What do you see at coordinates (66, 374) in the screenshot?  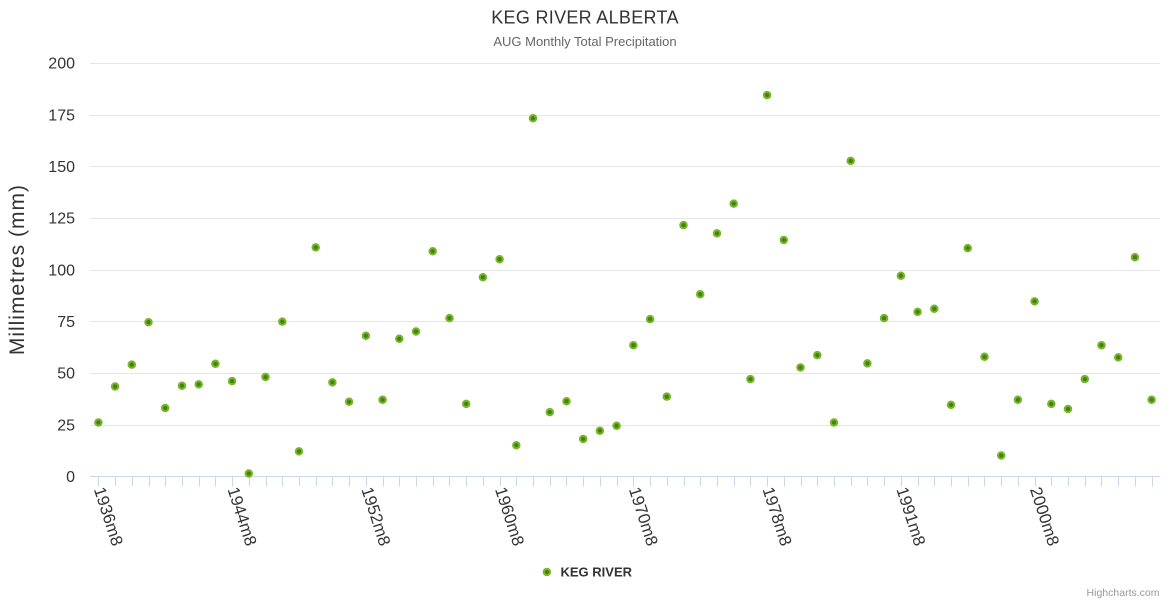 I see `svg-text: 50` at bounding box center [66, 374].